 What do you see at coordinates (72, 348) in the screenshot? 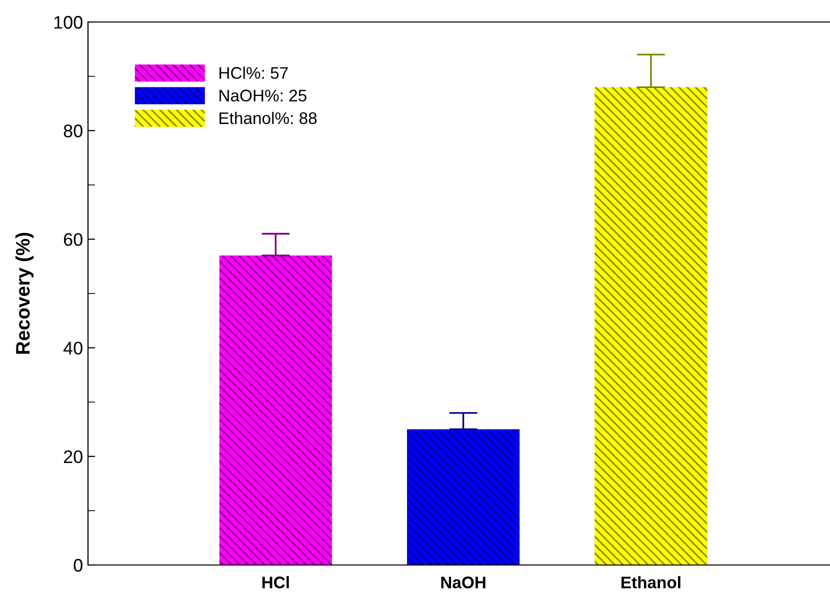
I see `y-tick-label: 40` at bounding box center [72, 348].